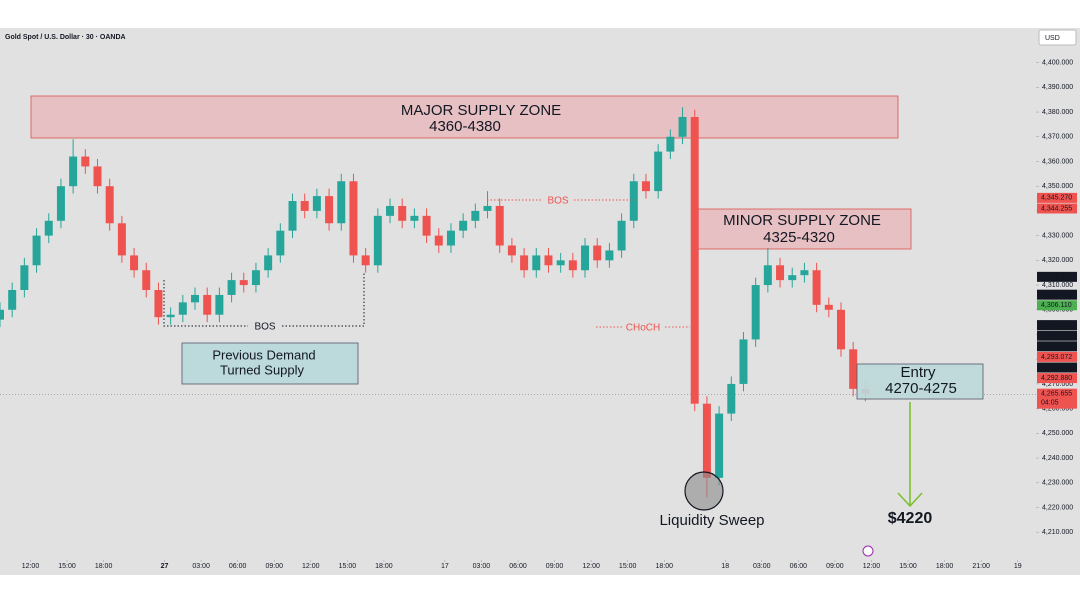  What do you see at coordinates (704, 491) in the screenshot?
I see `sweep-circle` at bounding box center [704, 491].